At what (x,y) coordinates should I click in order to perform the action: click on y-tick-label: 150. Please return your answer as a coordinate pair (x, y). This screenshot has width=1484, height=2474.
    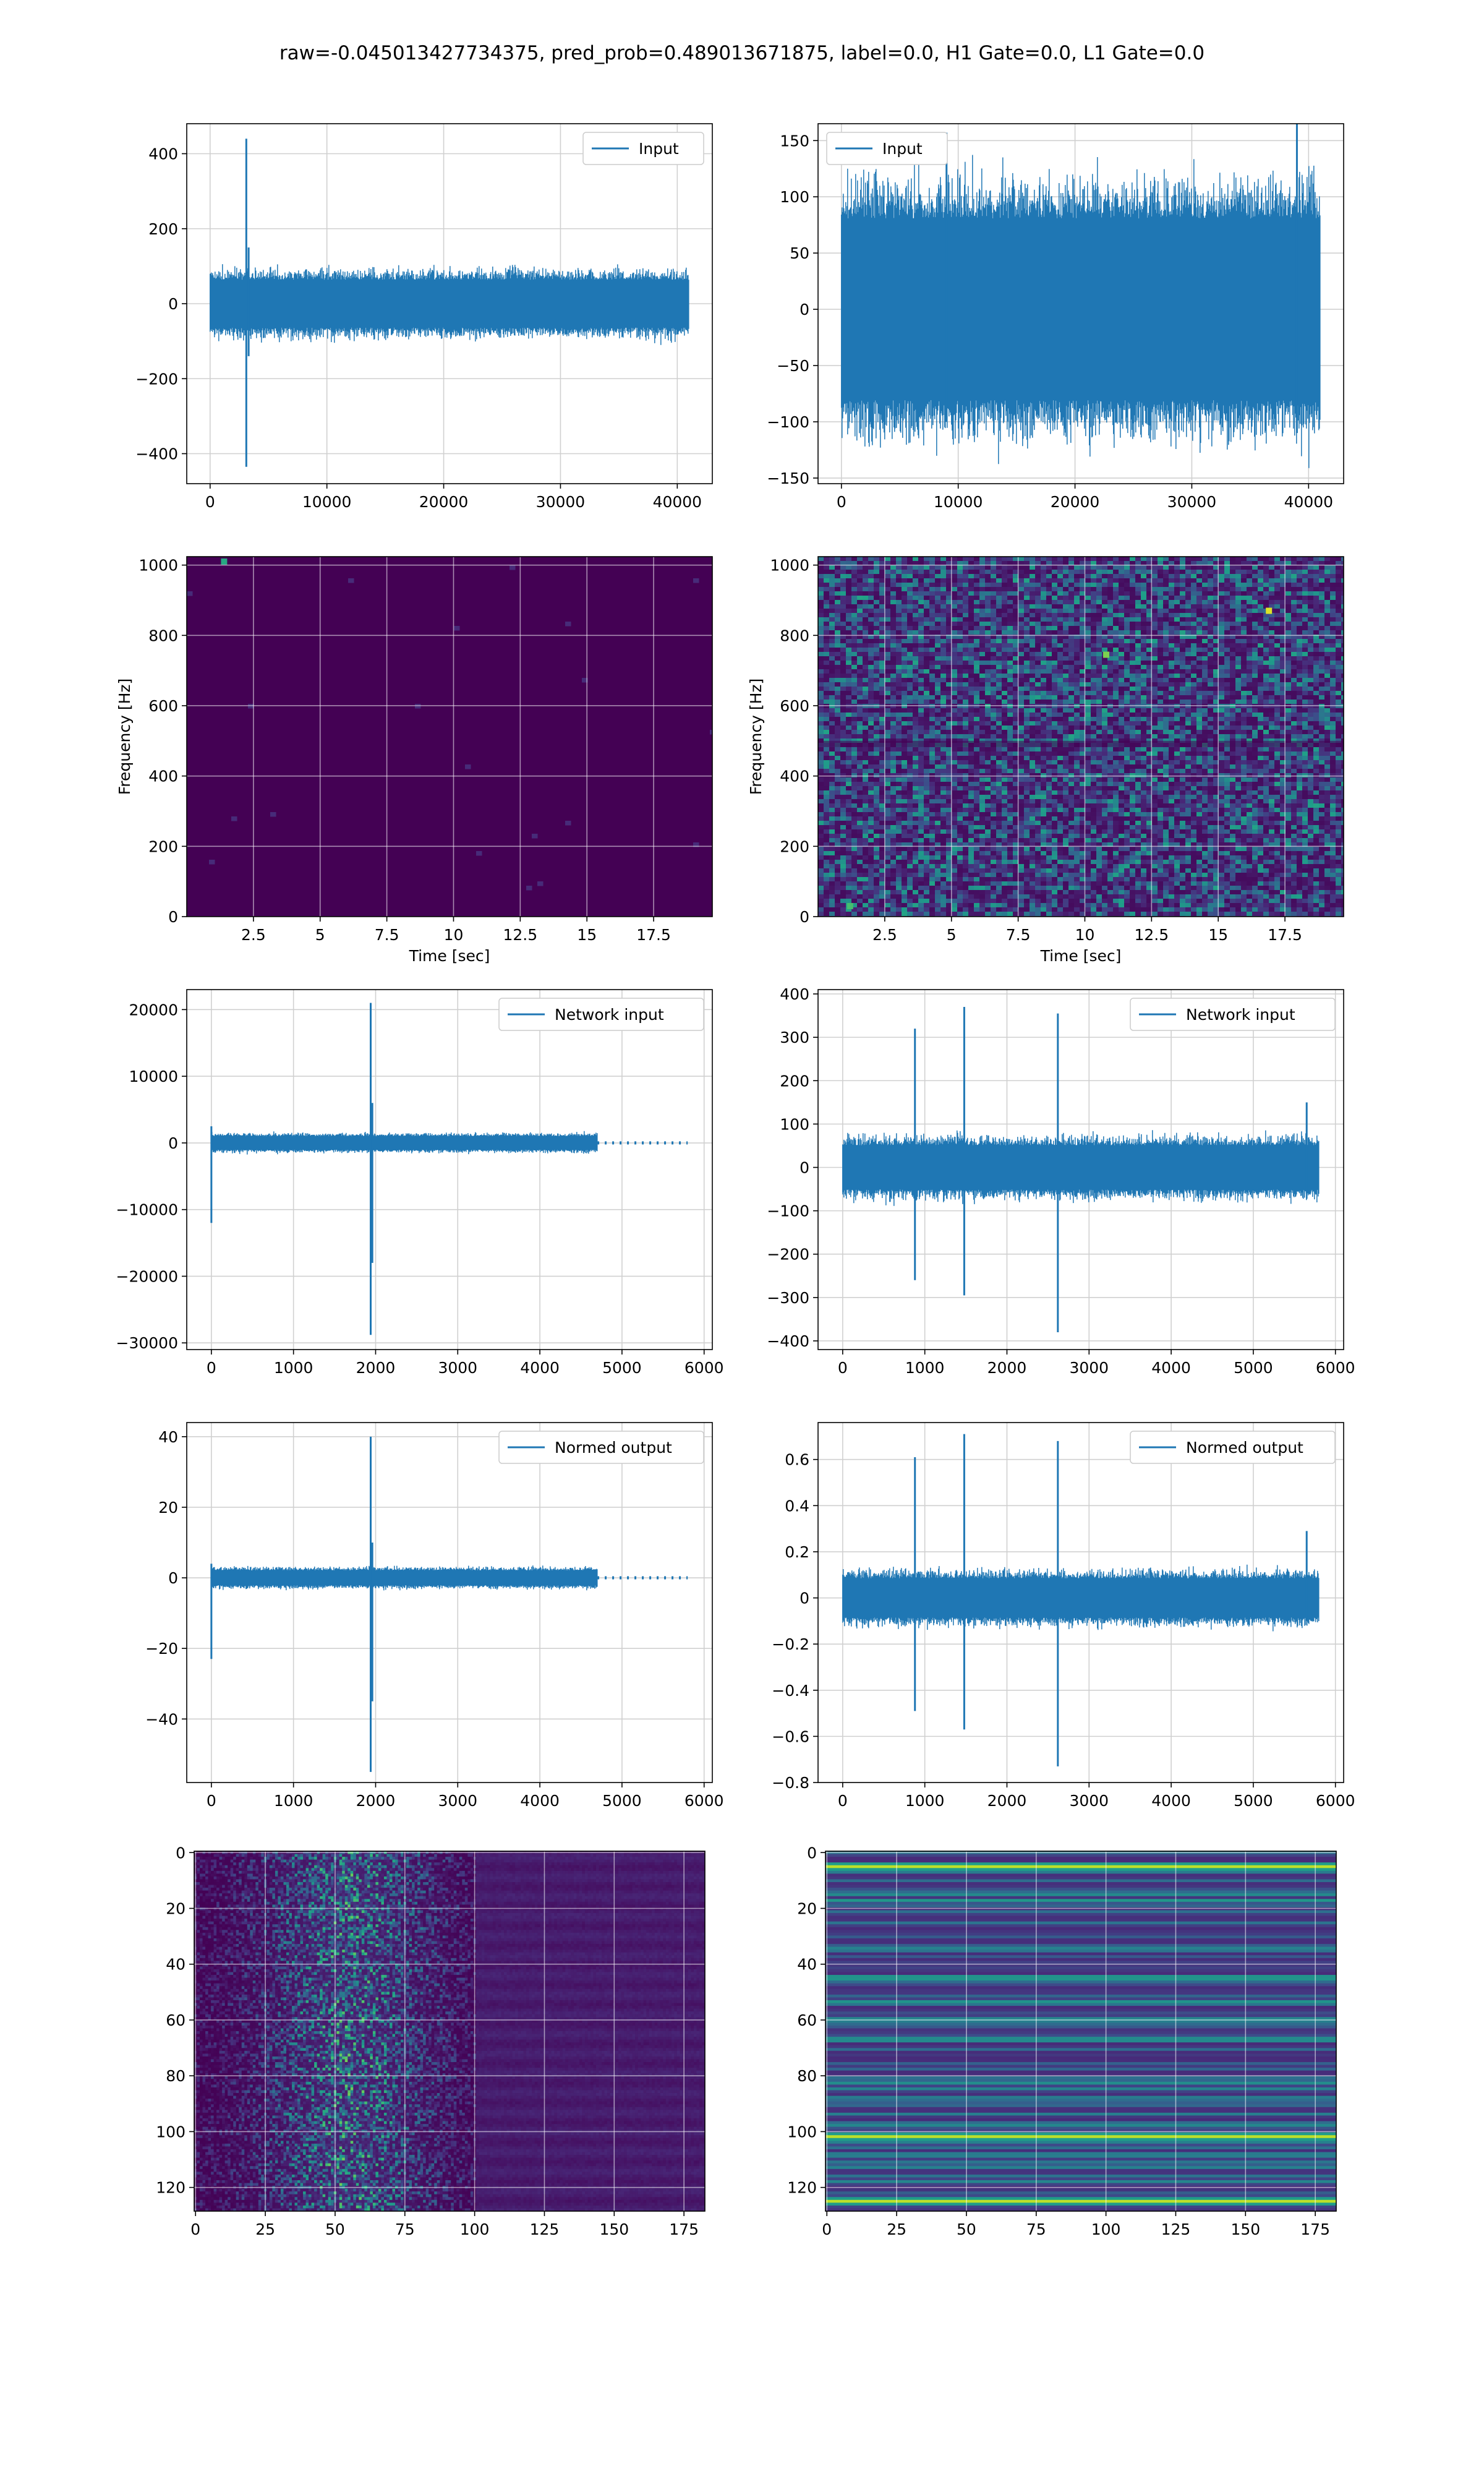
    Looking at the image, I should click on (794, 141).